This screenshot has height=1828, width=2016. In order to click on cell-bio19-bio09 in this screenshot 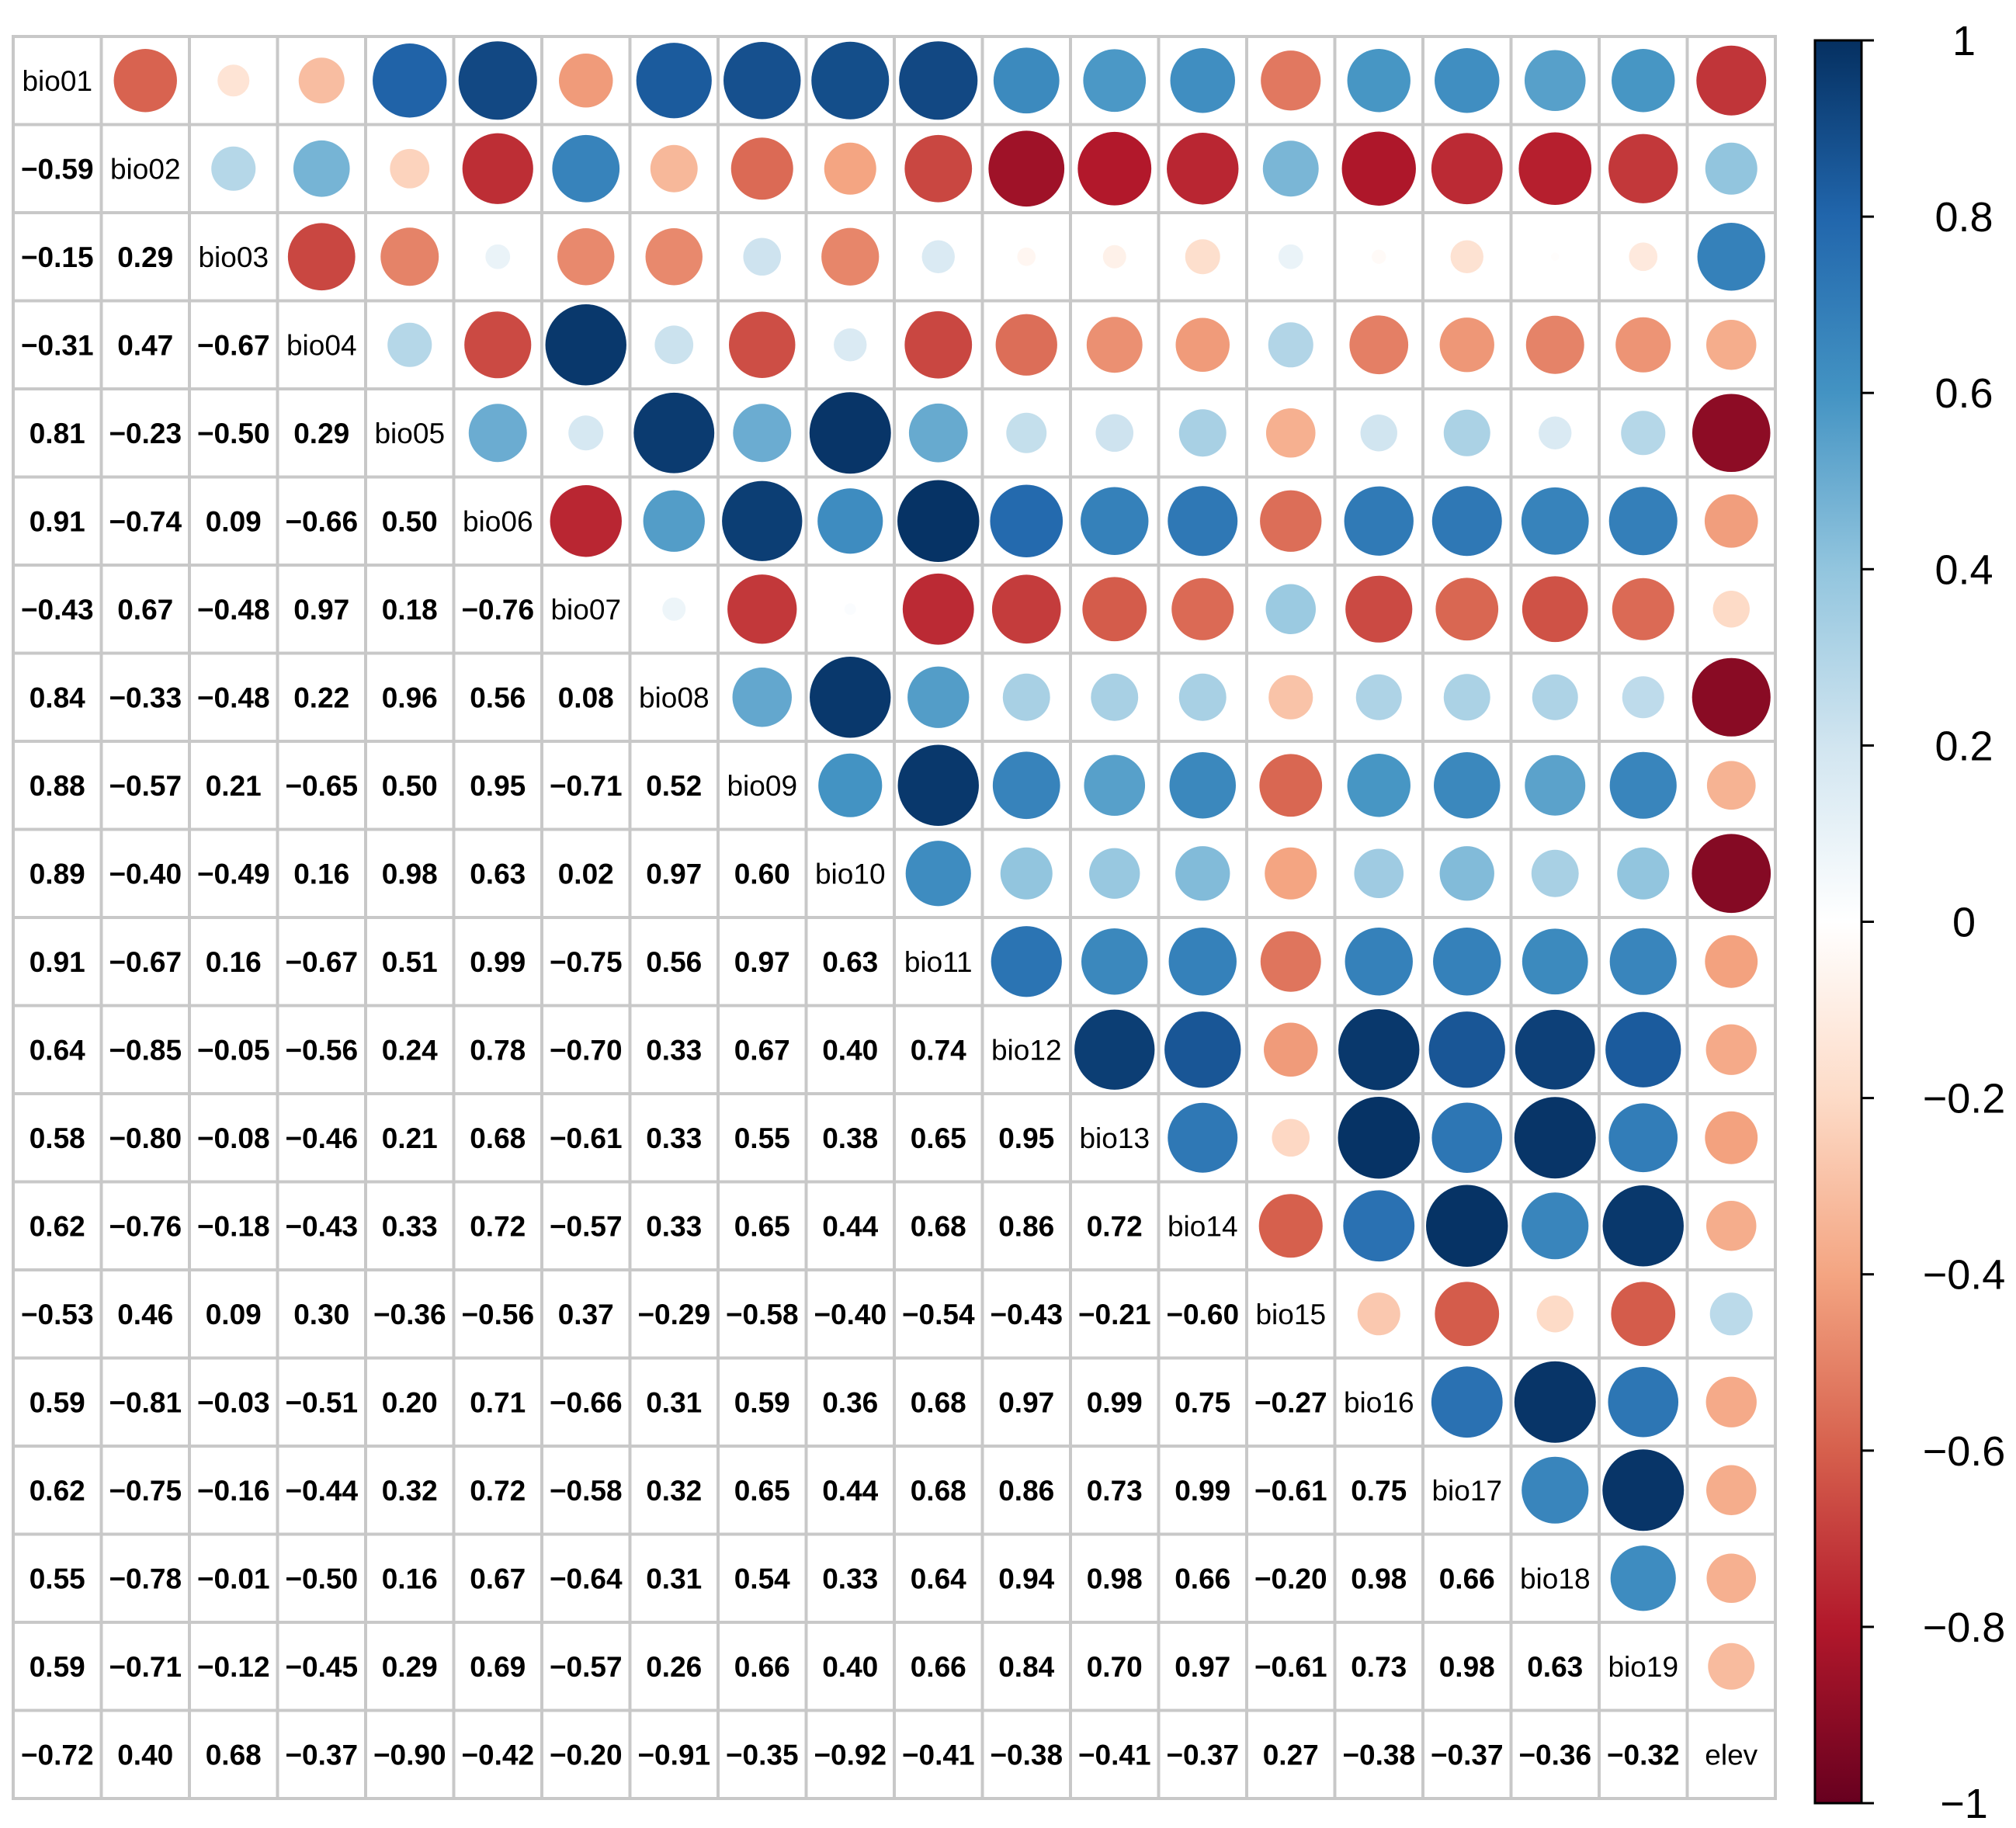, I will do `click(762, 1667)`.